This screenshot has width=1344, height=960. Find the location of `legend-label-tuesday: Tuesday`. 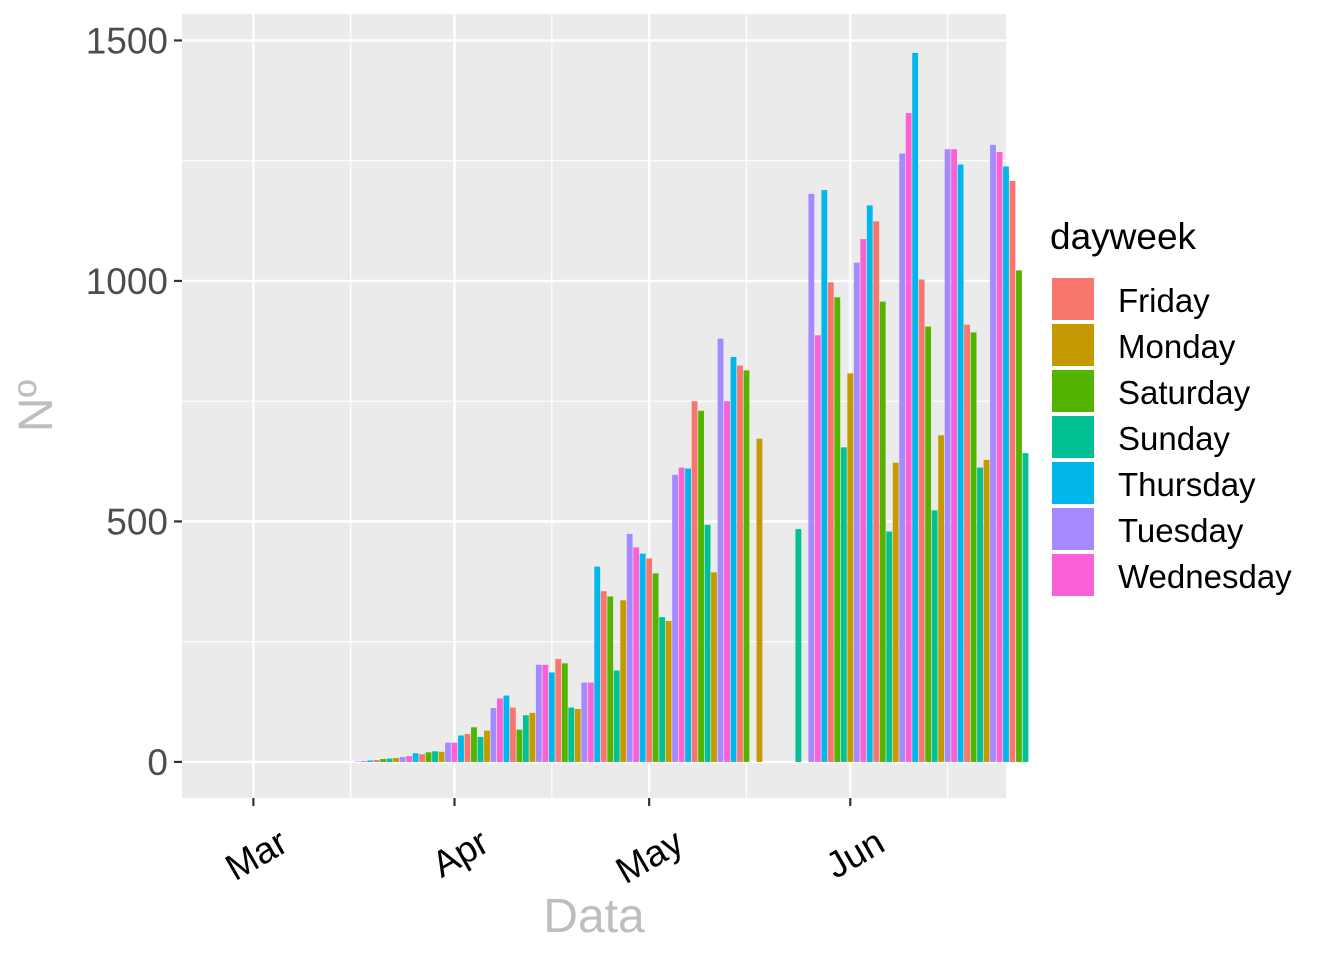

legend-label-tuesday: Tuesday is located at coordinates (1181, 530).